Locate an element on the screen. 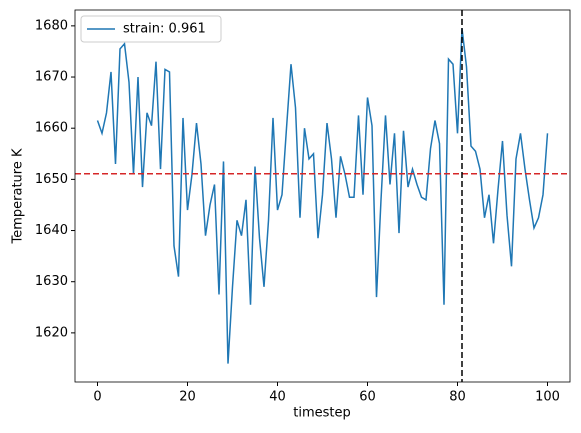 Image resolution: width=581 pixels, height=433 pixels. legend-label: strain: 0.961 is located at coordinates (164, 29).